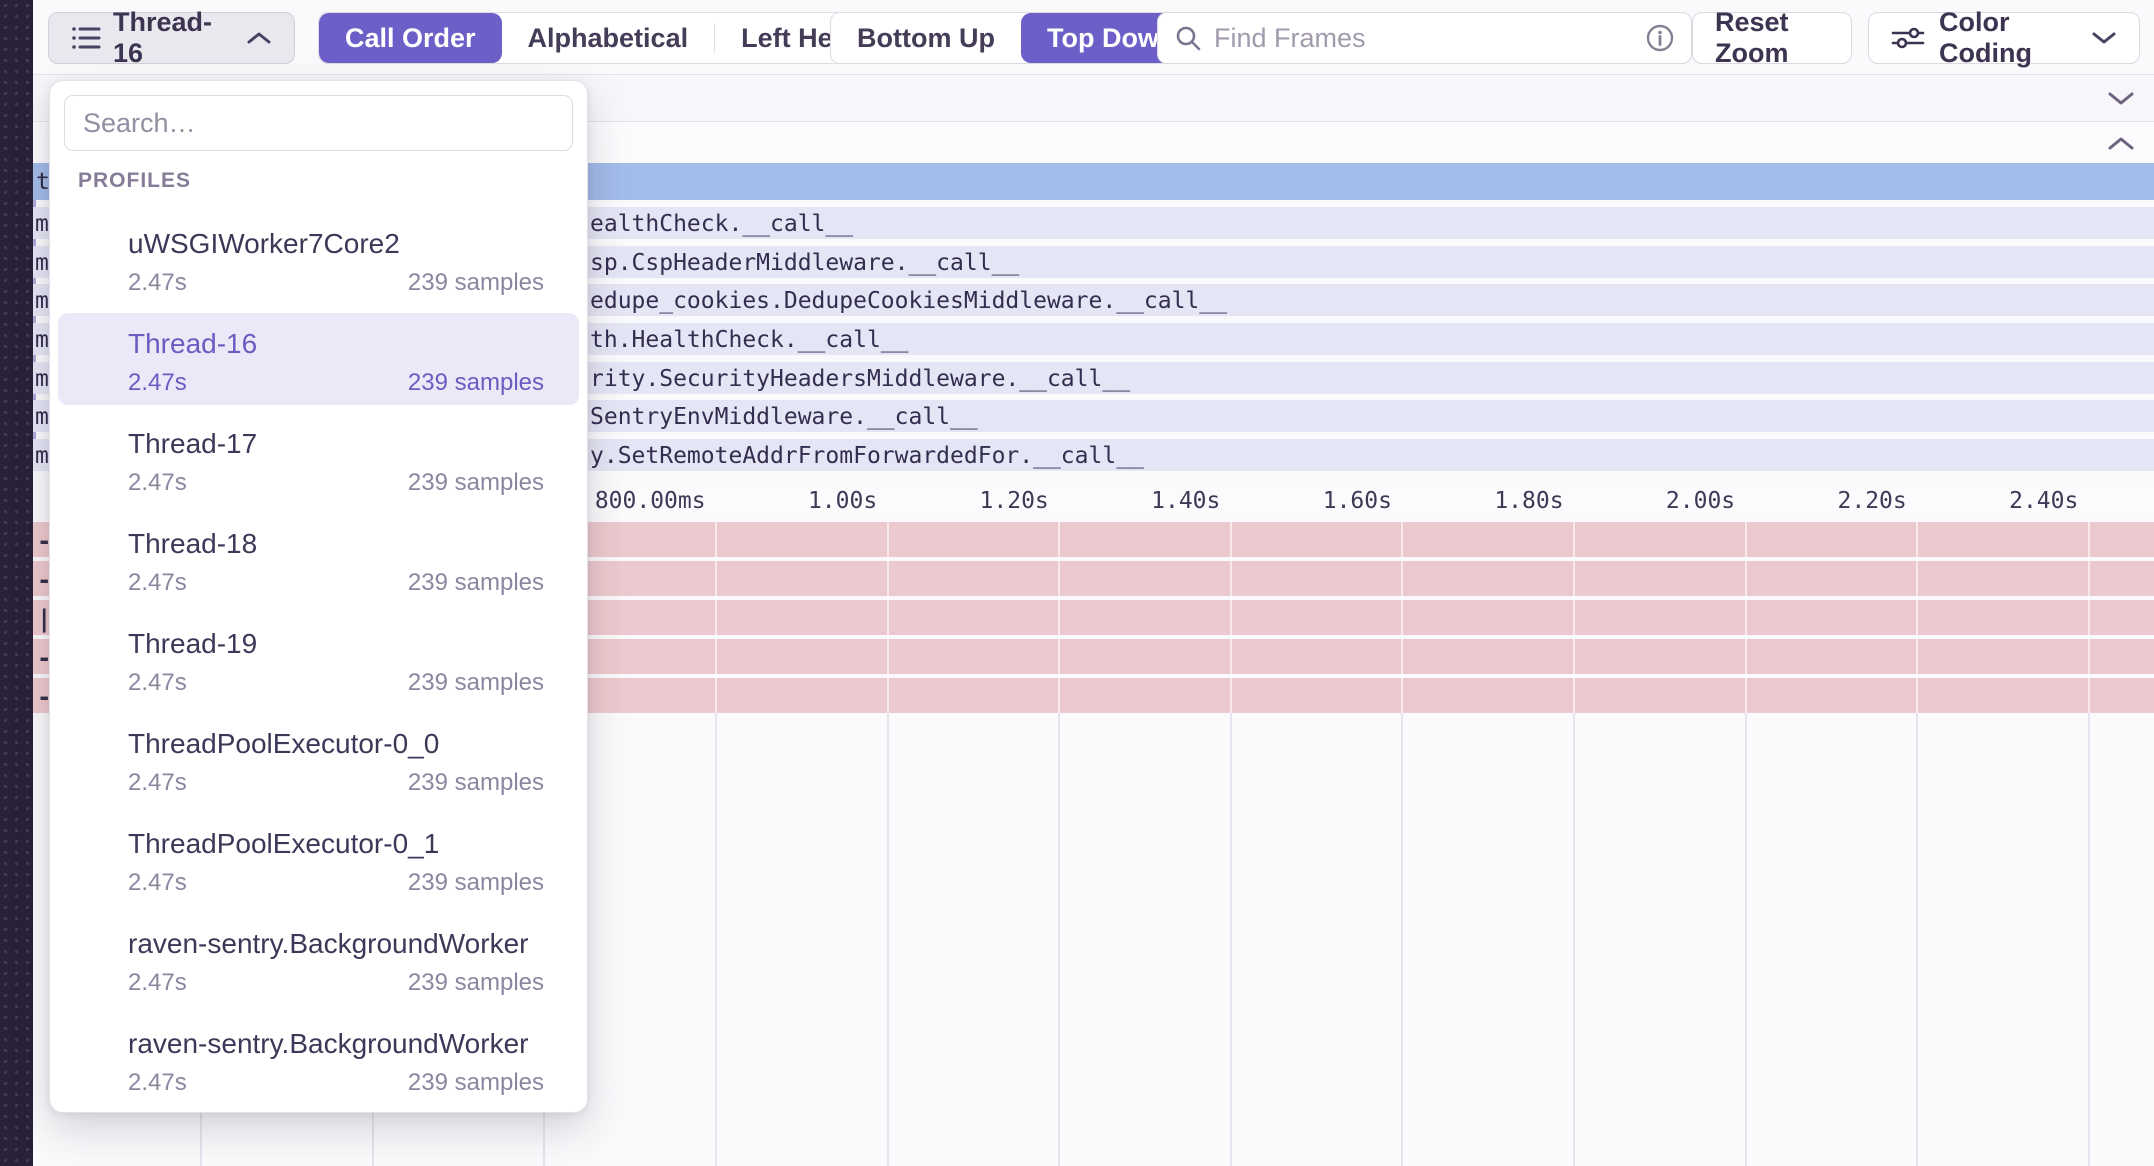 The image size is (2154, 1166). Describe the element at coordinates (163, 37) in the screenshot. I see `thread-selector-label: Thread-16` at that location.